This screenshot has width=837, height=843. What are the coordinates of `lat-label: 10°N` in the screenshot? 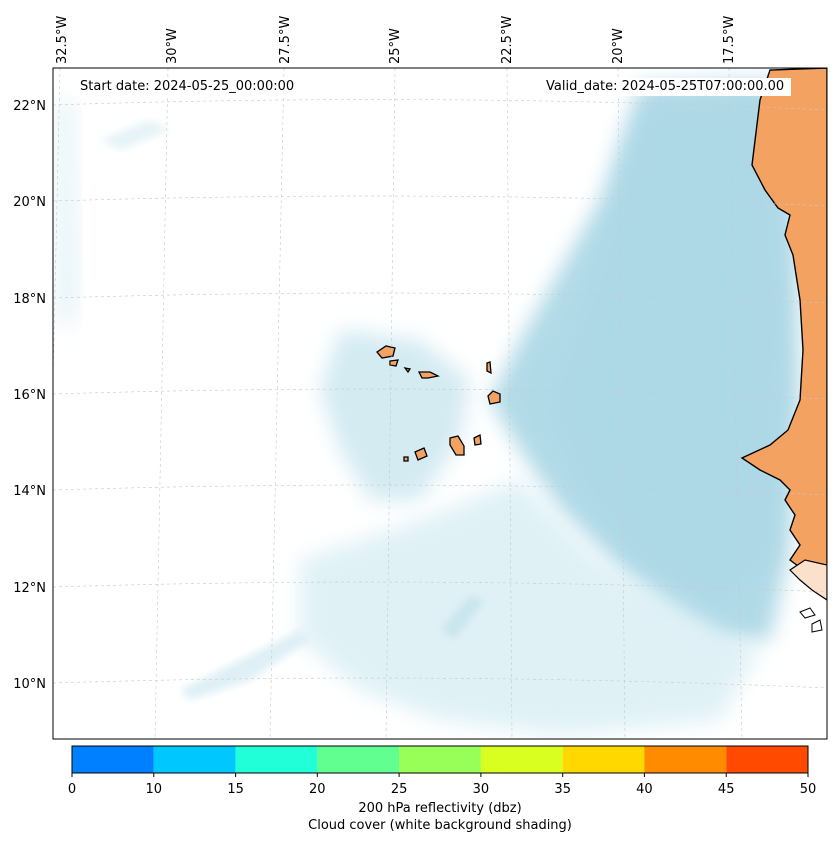 It's located at (29, 684).